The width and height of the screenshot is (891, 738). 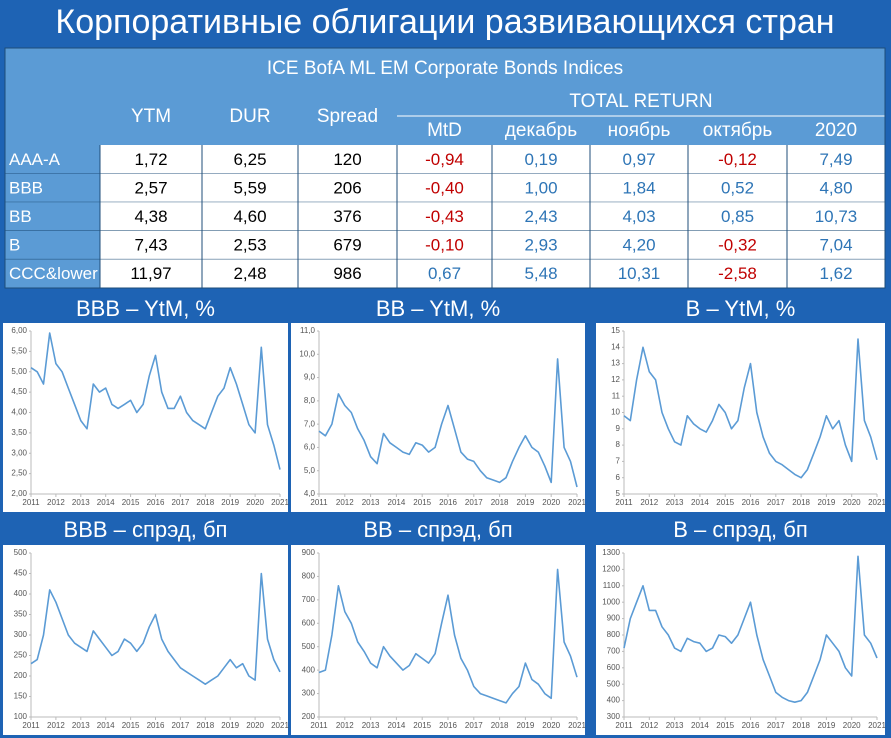 What do you see at coordinates (249, 273) in the screenshot?
I see `table-cell: 2,48` at bounding box center [249, 273].